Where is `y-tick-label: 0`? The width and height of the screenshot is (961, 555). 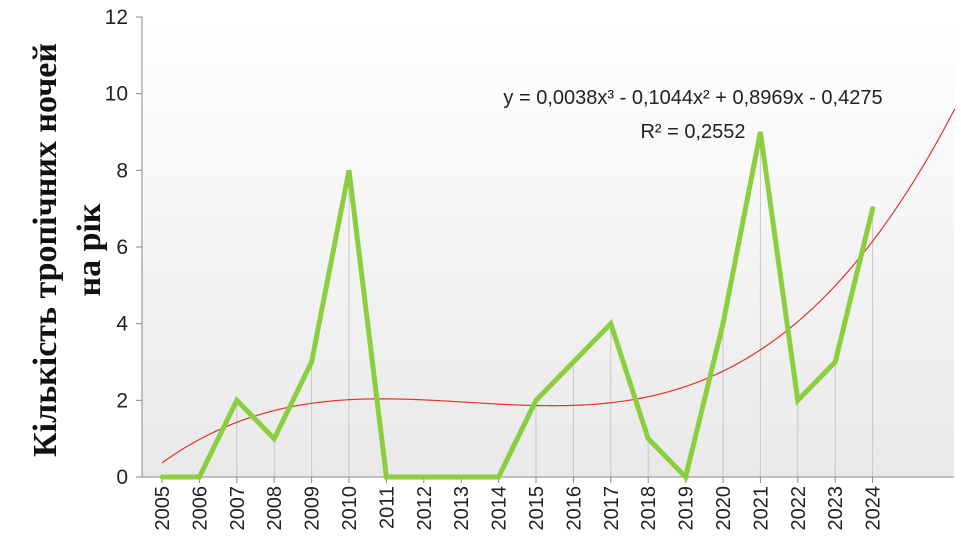 y-tick-label: 0 is located at coordinates (122, 477).